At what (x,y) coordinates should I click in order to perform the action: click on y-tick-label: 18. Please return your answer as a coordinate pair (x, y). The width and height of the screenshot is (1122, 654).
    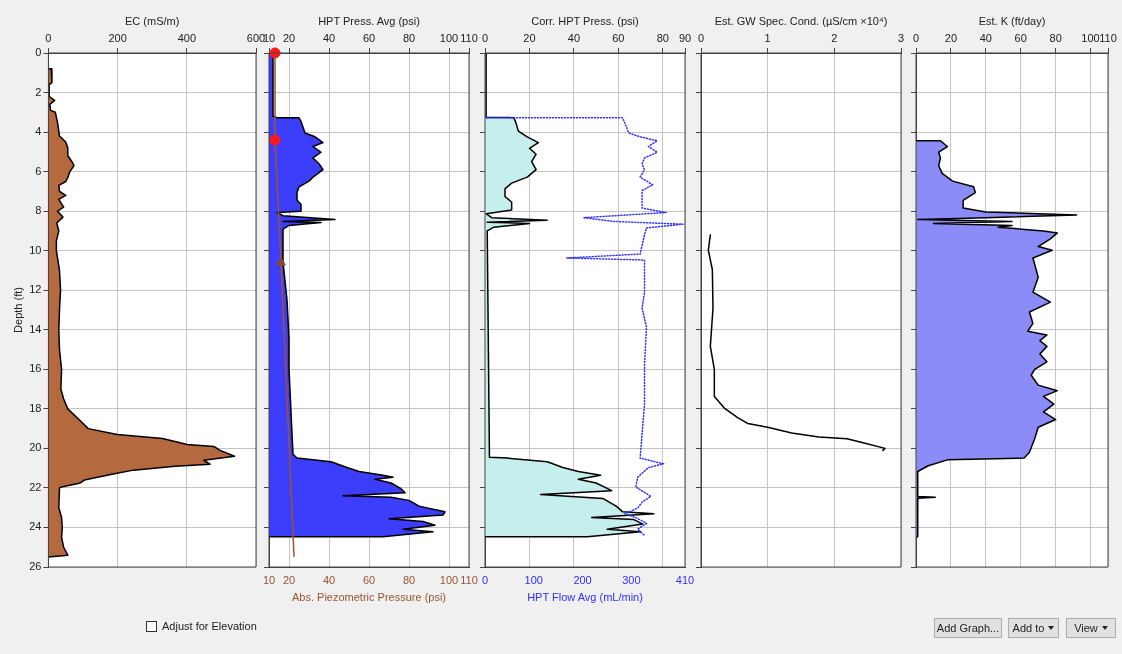
    Looking at the image, I should click on (35, 407).